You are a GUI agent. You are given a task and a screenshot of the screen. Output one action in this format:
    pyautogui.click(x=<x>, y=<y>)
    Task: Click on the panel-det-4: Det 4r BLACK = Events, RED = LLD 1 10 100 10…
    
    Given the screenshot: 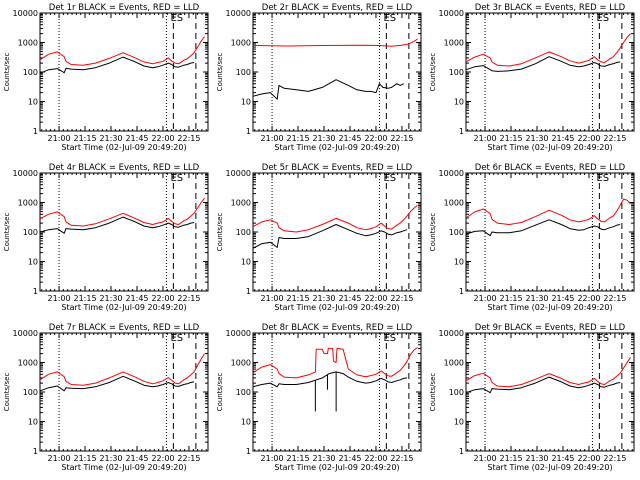 What is the action you would take?
    pyautogui.click(x=106, y=237)
    